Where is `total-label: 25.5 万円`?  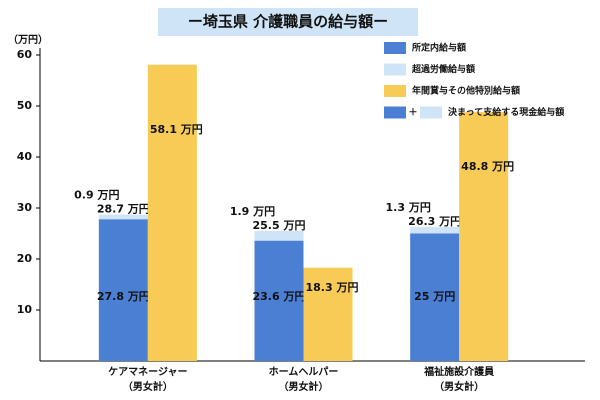
total-label: 25.5 万円 is located at coordinates (279, 225).